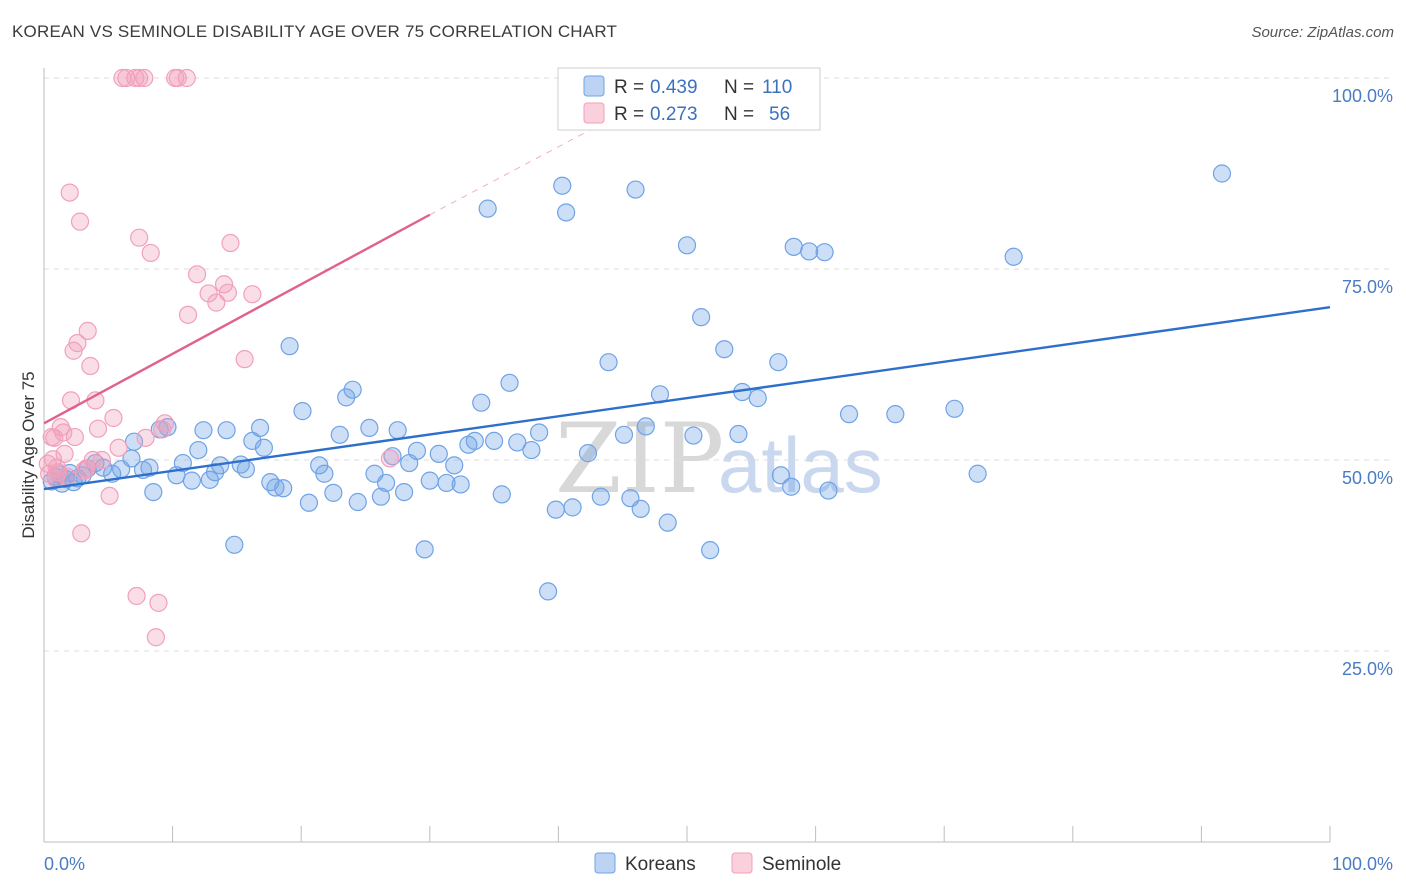 The width and height of the screenshot is (1406, 892). I want to click on y-tick-label-3: 100.0%, so click(1362, 96).